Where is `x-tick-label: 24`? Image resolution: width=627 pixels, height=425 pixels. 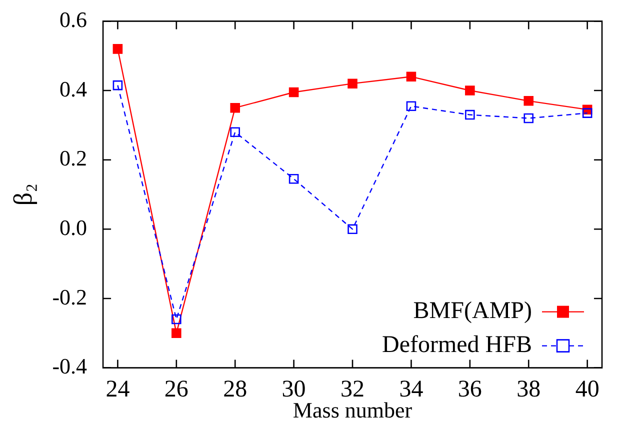
x-tick-label: 24 is located at coordinates (118, 389).